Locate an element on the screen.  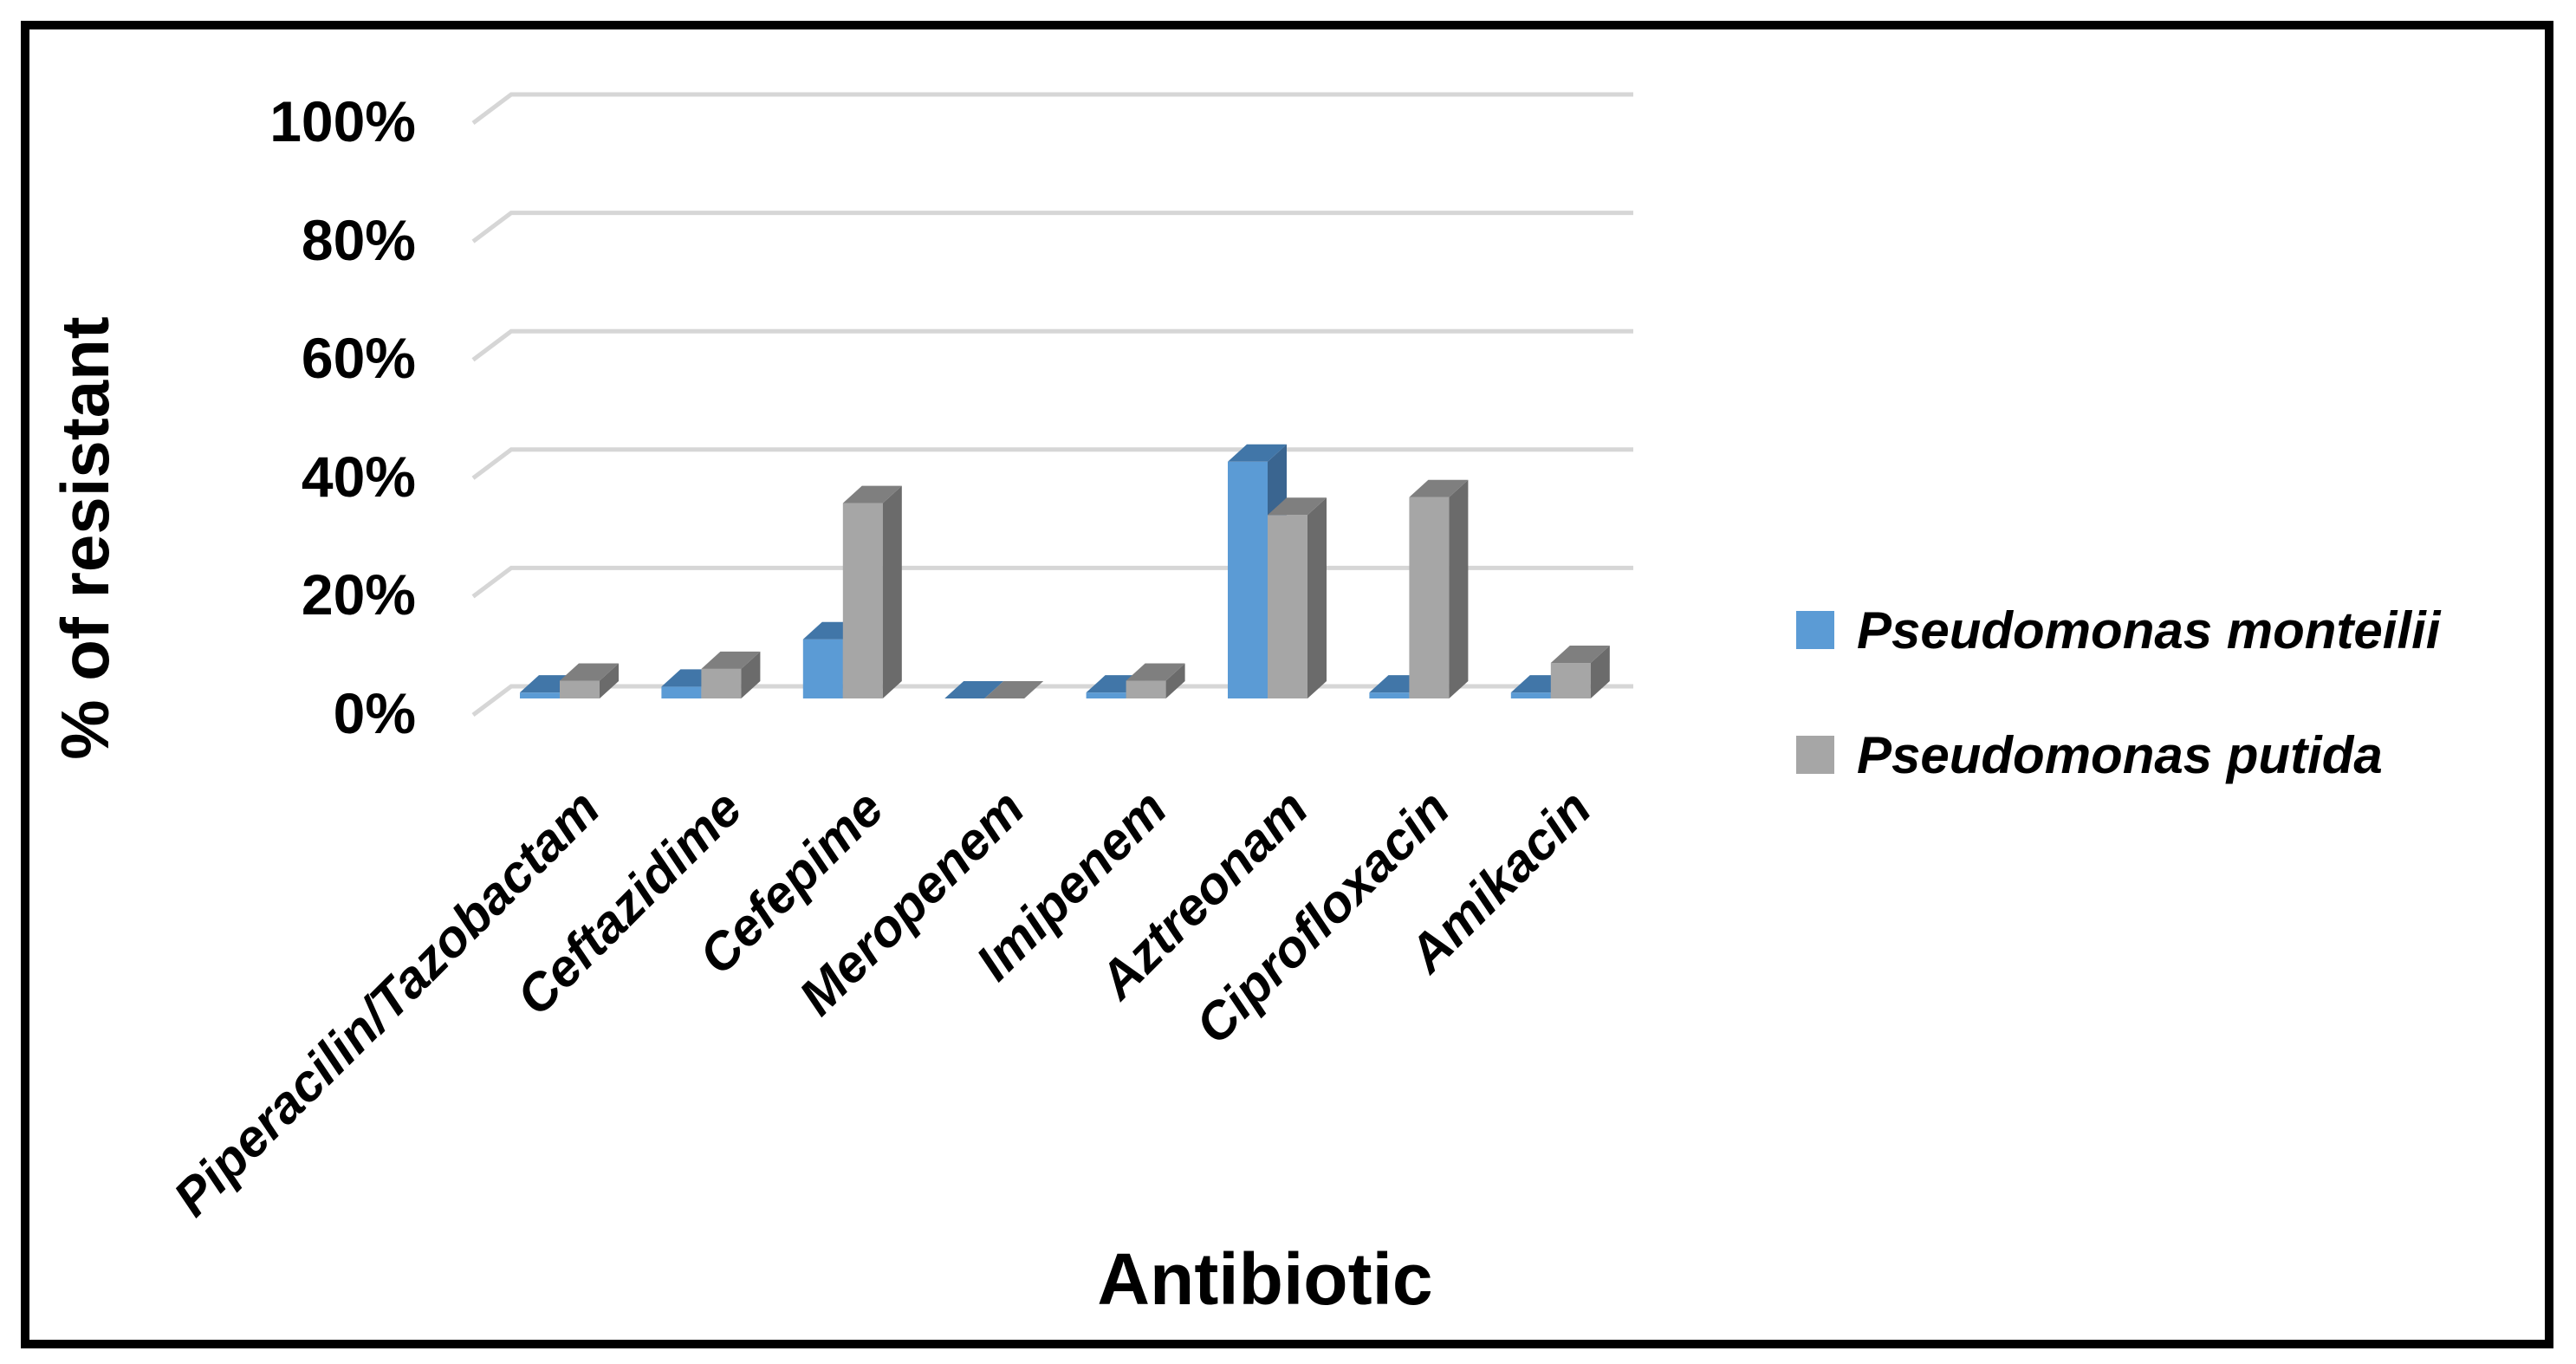
bar-side-Piperacilin/Tazobactam is located at coordinates (610, 681).